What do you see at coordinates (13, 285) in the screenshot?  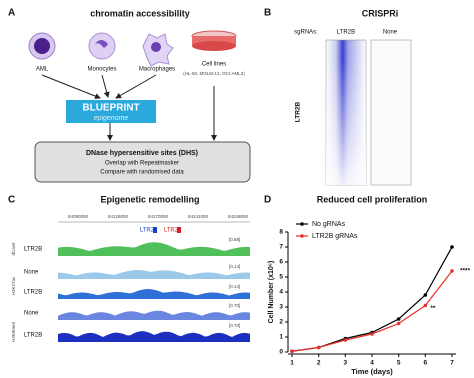 I see `group-label: H3K27ac` at bounding box center [13, 285].